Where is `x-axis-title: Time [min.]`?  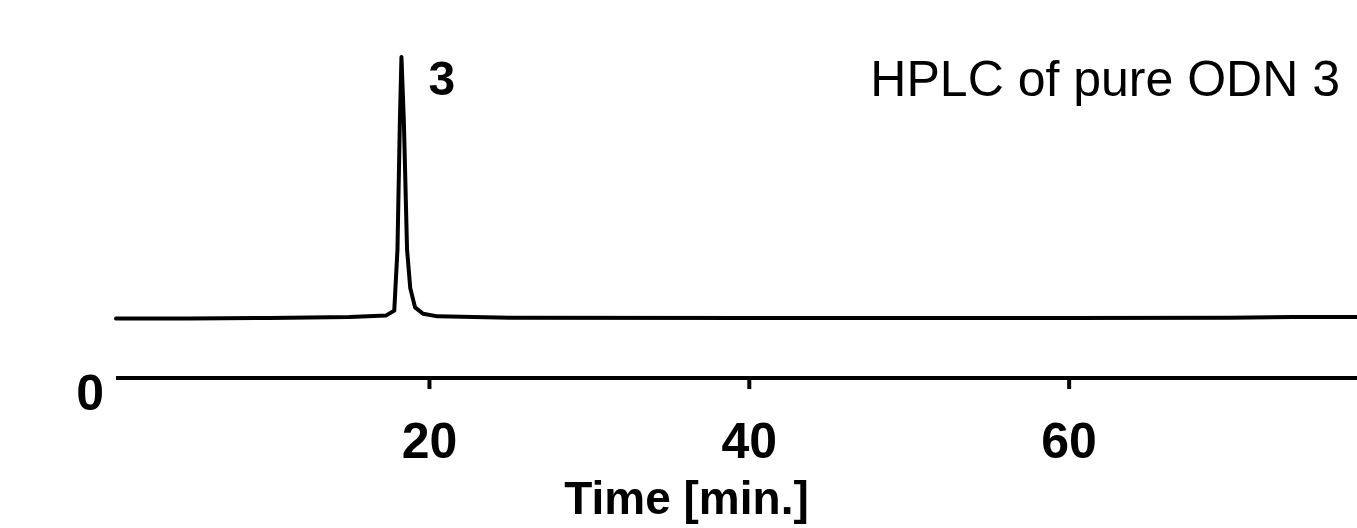 x-axis-title: Time [min.] is located at coordinates (686, 498).